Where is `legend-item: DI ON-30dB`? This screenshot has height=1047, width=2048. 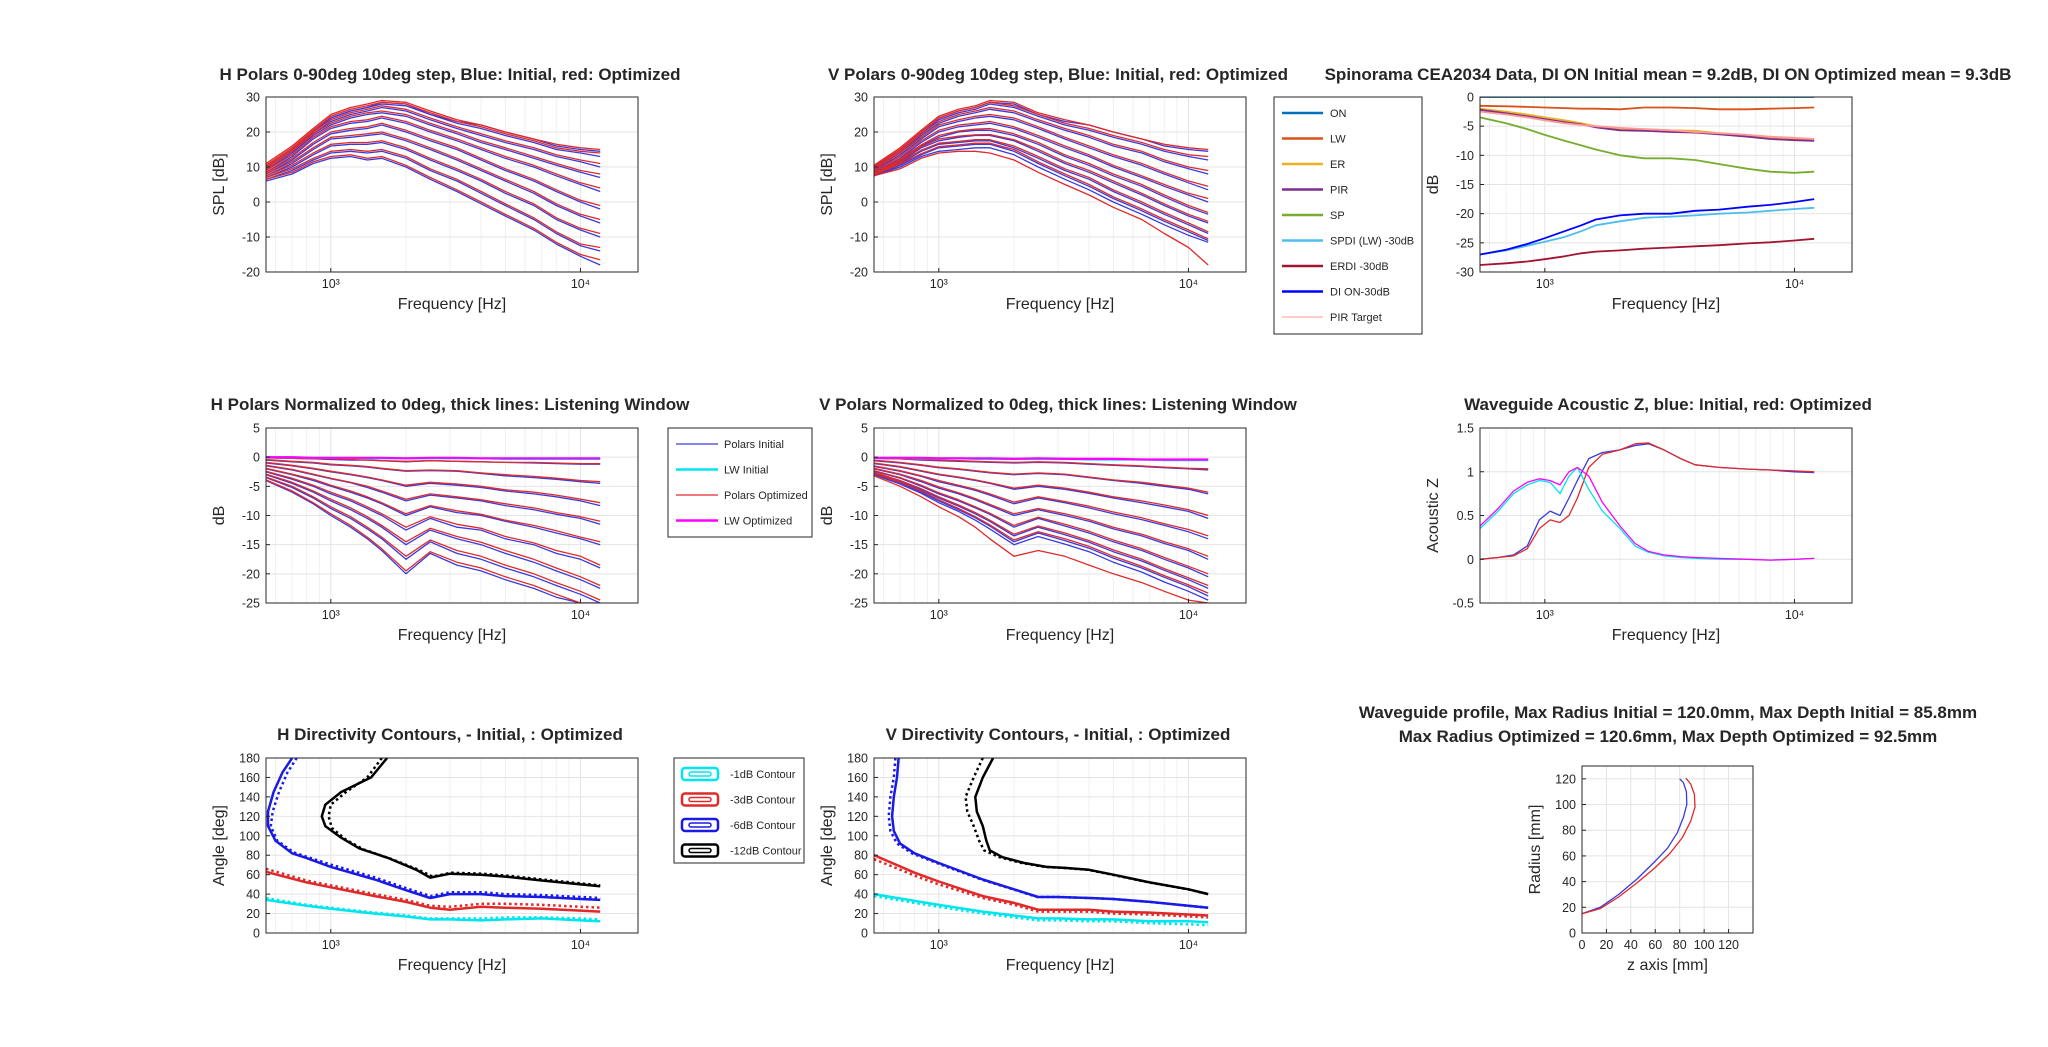
legend-item: DI ON-30dB is located at coordinates (1336, 293).